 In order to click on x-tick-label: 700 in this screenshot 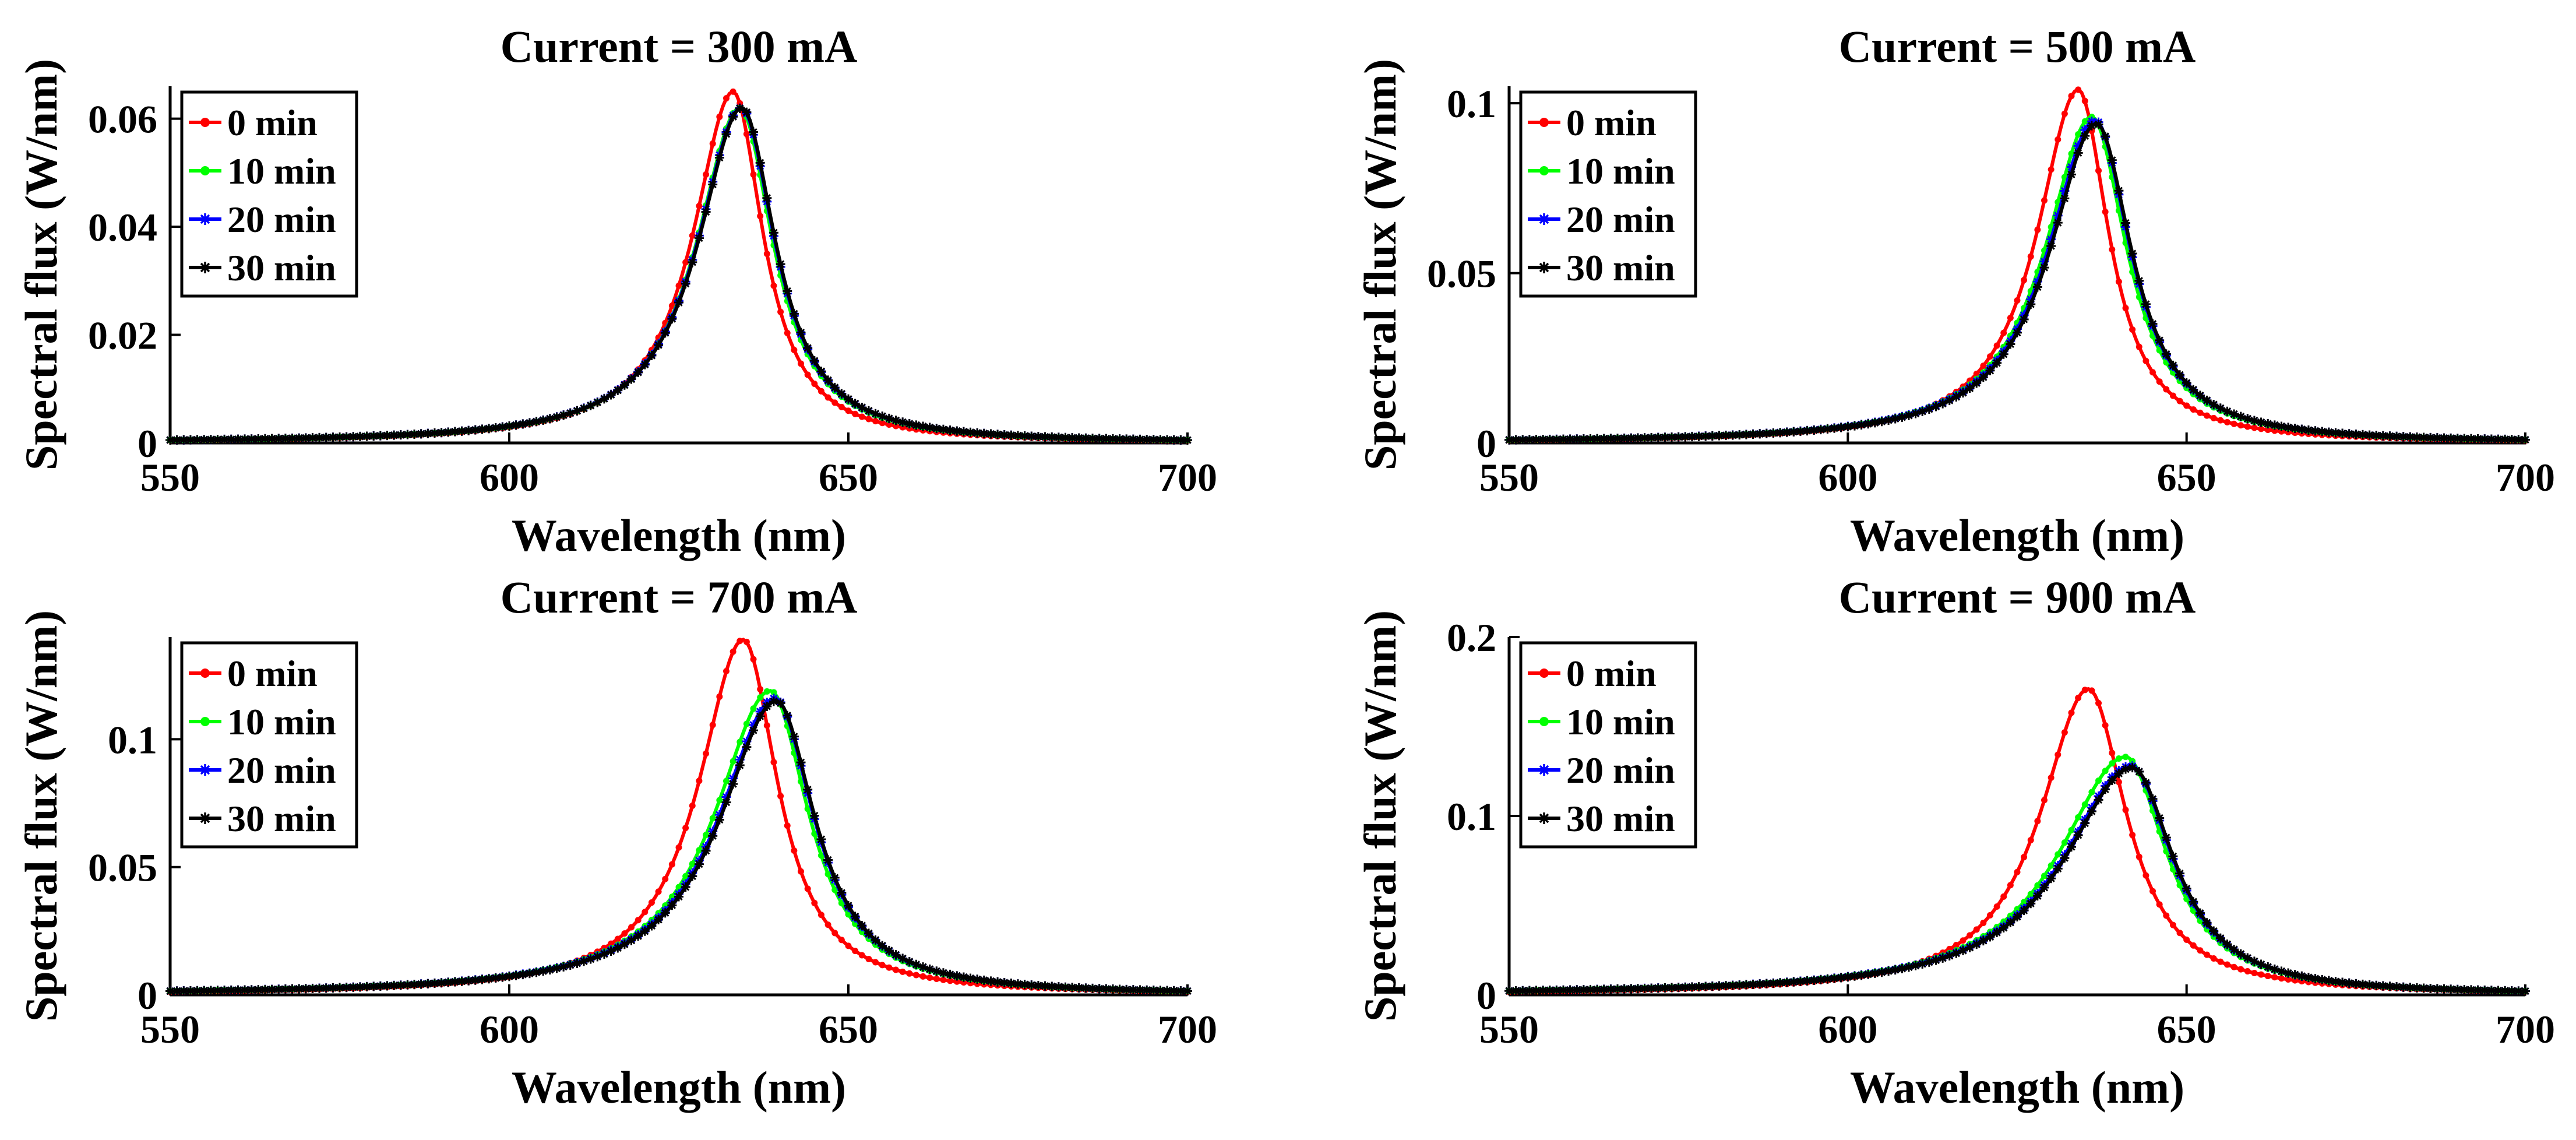, I will do `click(2525, 477)`.